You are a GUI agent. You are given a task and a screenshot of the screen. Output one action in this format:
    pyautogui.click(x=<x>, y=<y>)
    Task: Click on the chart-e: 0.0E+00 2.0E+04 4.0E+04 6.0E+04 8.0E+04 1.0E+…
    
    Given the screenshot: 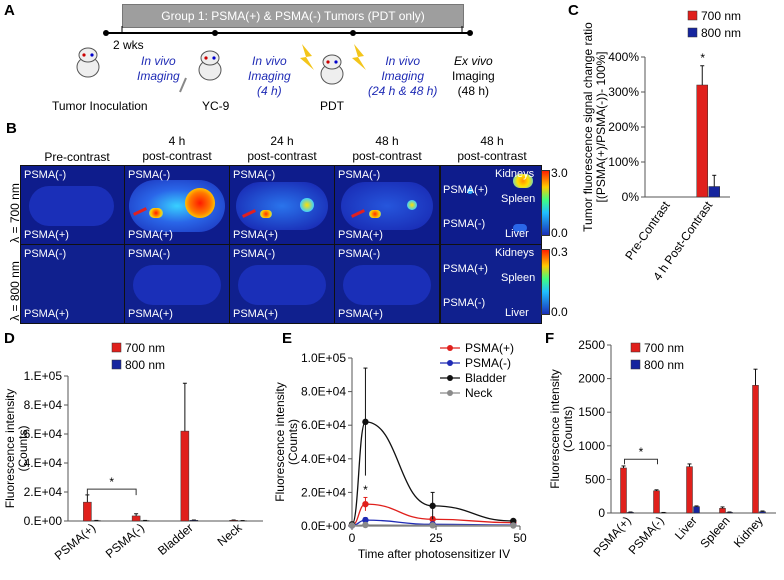 What is the action you would take?
    pyautogui.click(x=400, y=451)
    